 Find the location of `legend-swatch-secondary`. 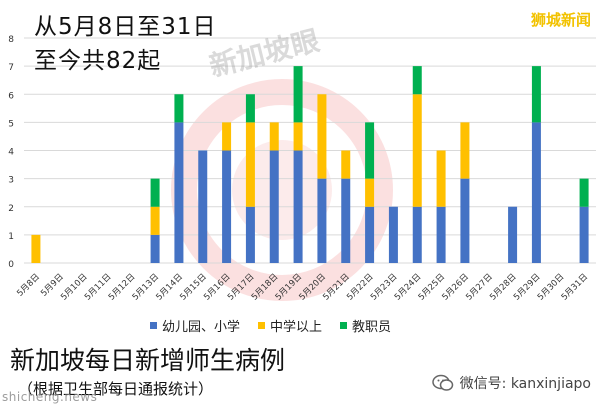

legend-swatch-secondary is located at coordinates (262, 325).